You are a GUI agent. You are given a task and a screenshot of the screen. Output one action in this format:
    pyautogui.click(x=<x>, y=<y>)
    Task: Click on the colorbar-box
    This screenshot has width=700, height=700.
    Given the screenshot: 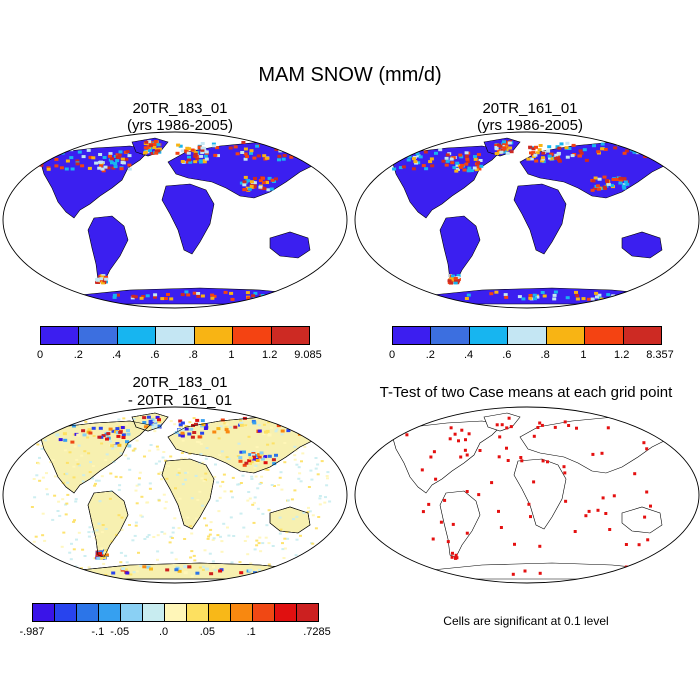 What is the action you would take?
    pyautogui.click(x=450, y=335)
    